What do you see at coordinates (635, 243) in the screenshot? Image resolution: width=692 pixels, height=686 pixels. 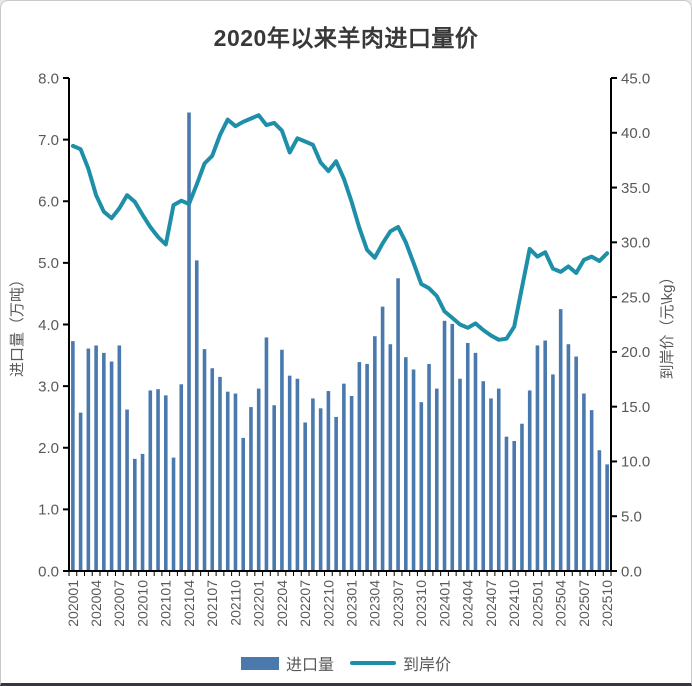 I see `svg-text: 30.0` at bounding box center [635, 243].